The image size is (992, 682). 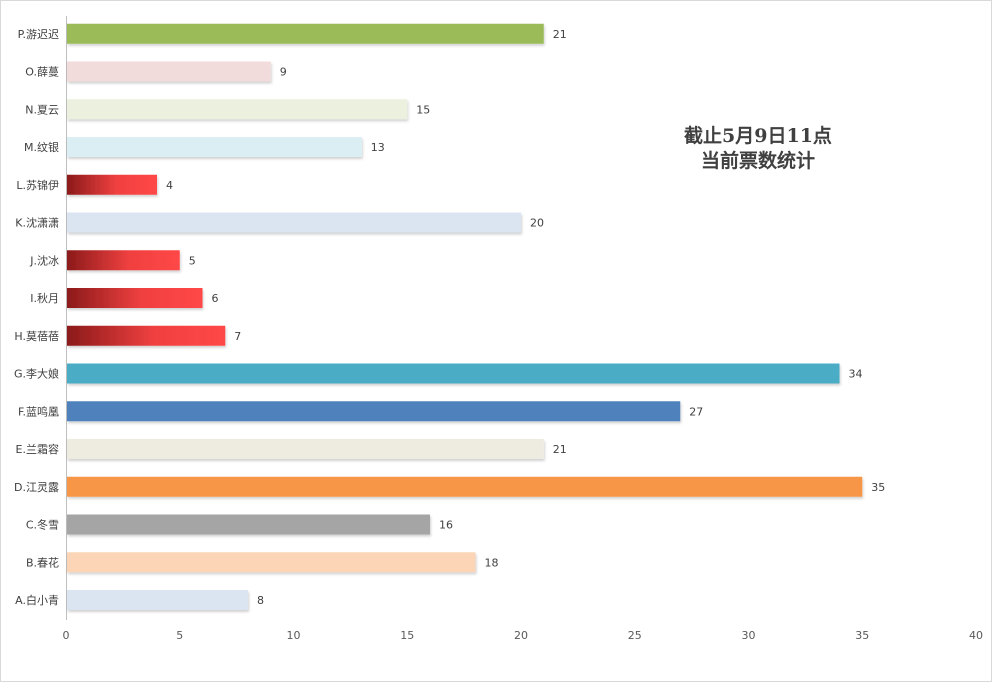 I want to click on x-tick-label: 15, so click(x=407, y=635).